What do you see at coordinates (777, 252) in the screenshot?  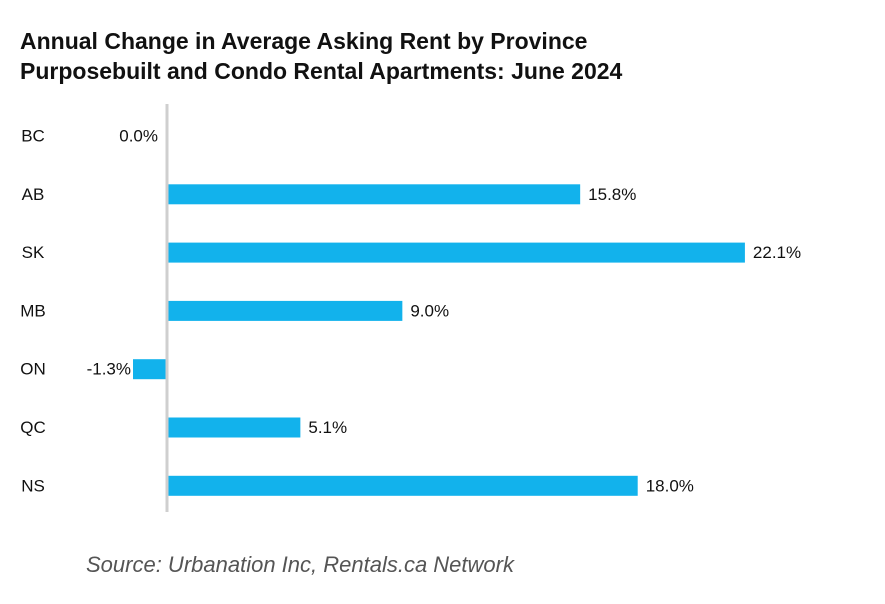 I see `data-label-sk: 22.1%` at bounding box center [777, 252].